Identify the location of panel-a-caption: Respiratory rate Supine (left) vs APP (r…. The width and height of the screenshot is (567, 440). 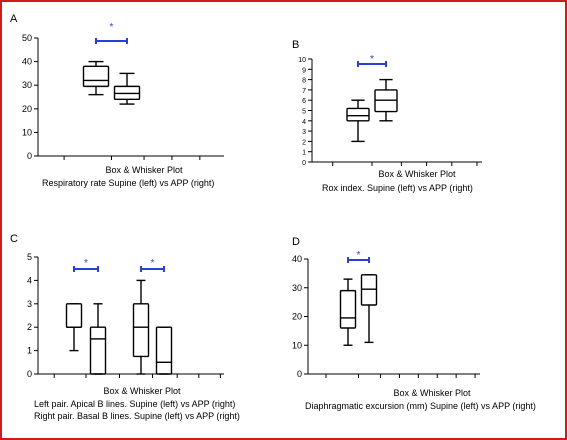
(128, 183).